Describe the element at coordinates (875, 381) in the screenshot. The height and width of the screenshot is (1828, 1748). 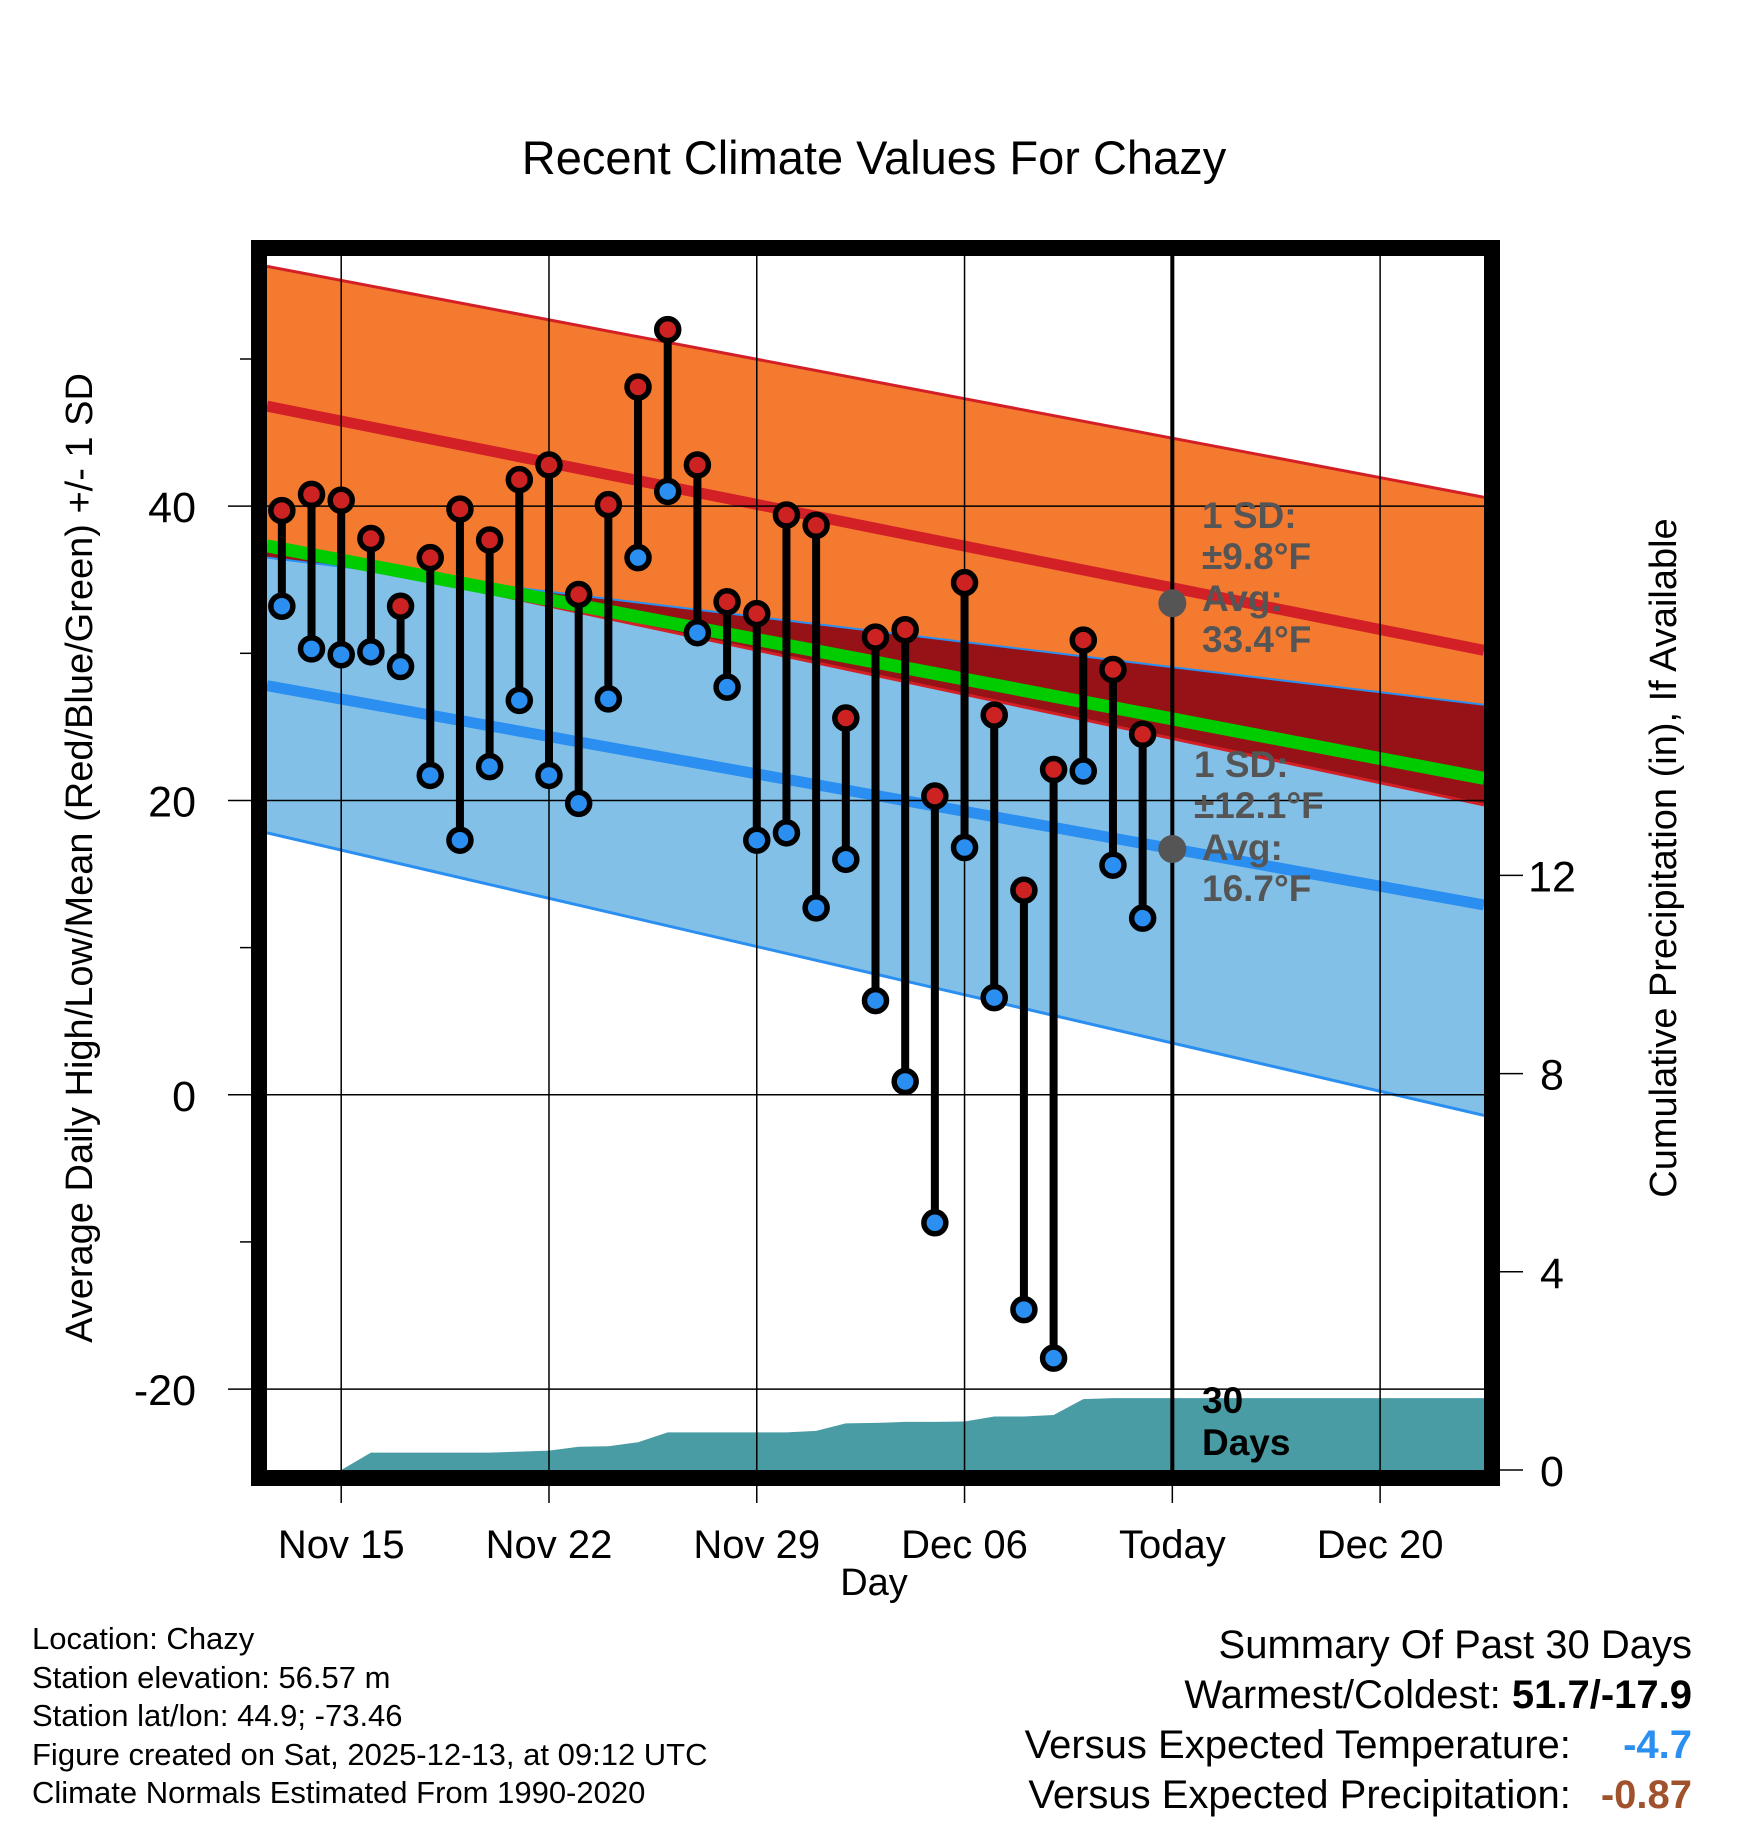
I see `high-upper-line` at that location.